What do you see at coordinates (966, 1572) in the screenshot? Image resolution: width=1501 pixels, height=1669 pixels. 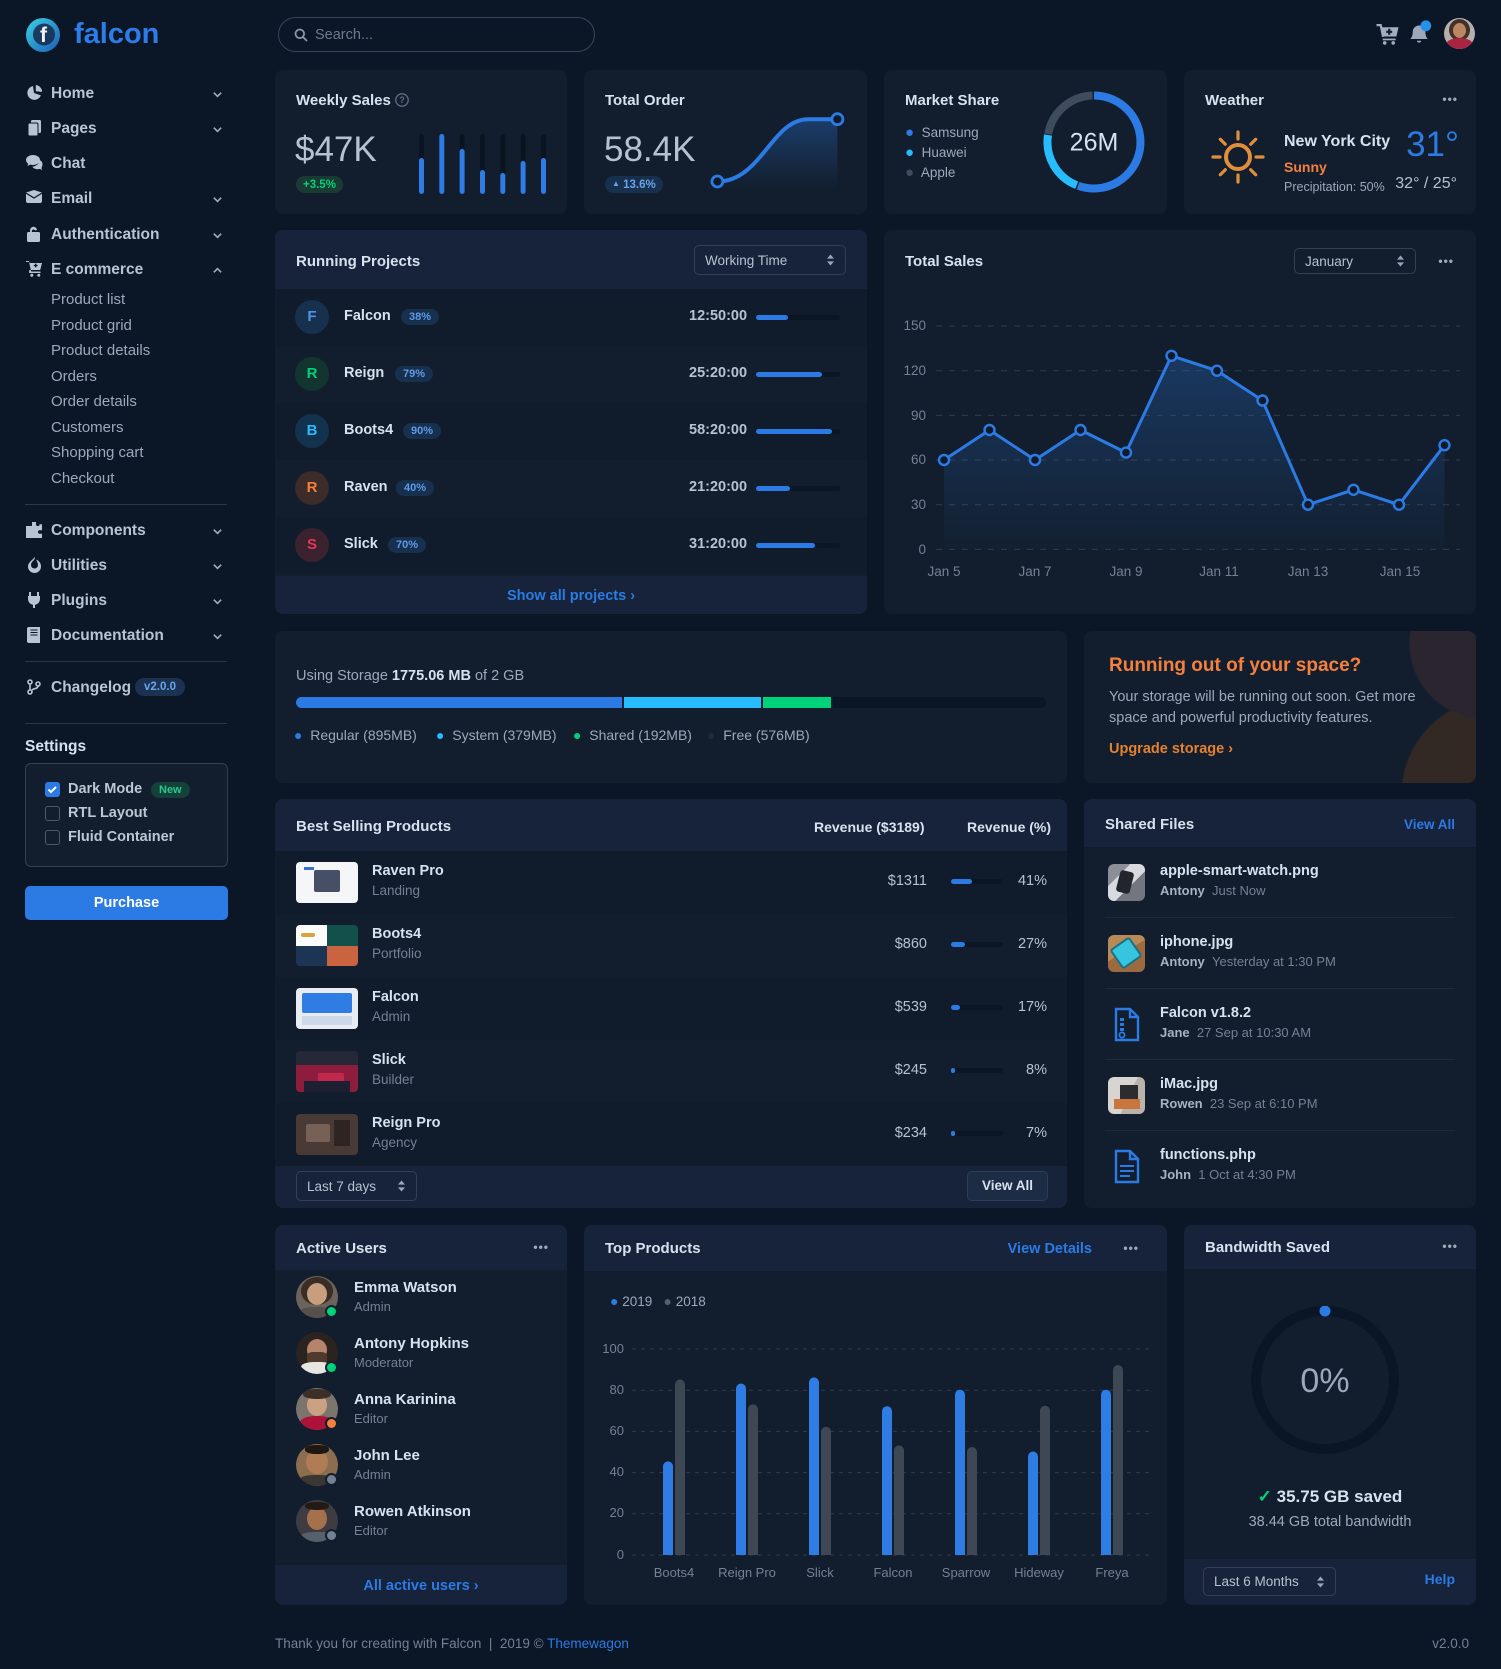 I see `svg-text: Sparrow` at bounding box center [966, 1572].